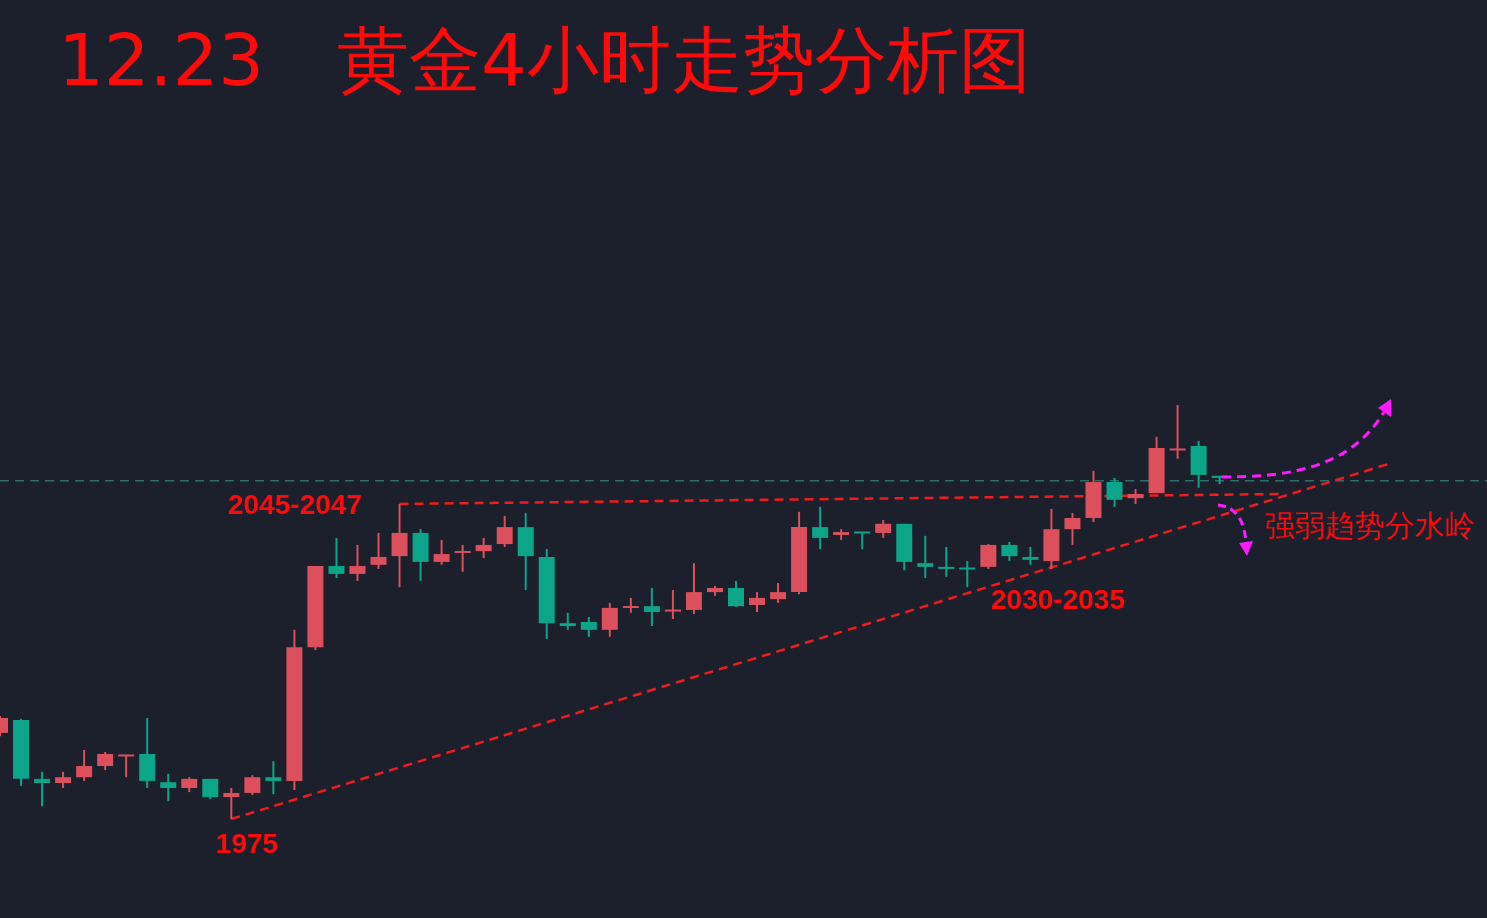 This screenshot has width=1487, height=918. I want to click on annotation: 强弱趋势分水岭, so click(1370, 525).